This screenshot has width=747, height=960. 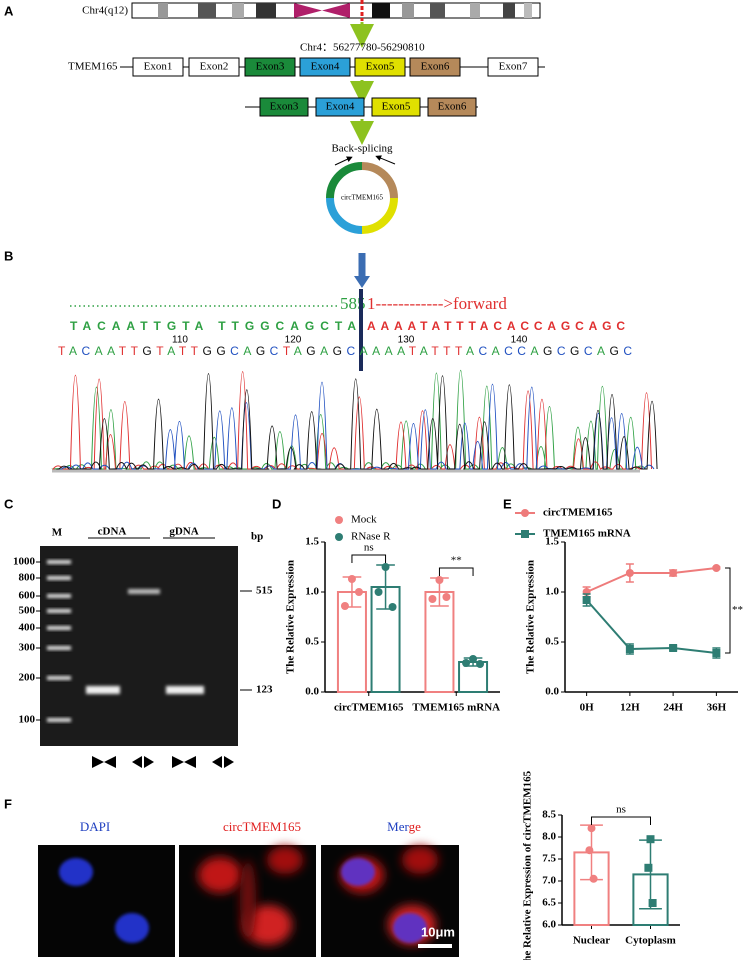 I want to click on y-axis-label: The Relative Expression, so click(x=531, y=617).